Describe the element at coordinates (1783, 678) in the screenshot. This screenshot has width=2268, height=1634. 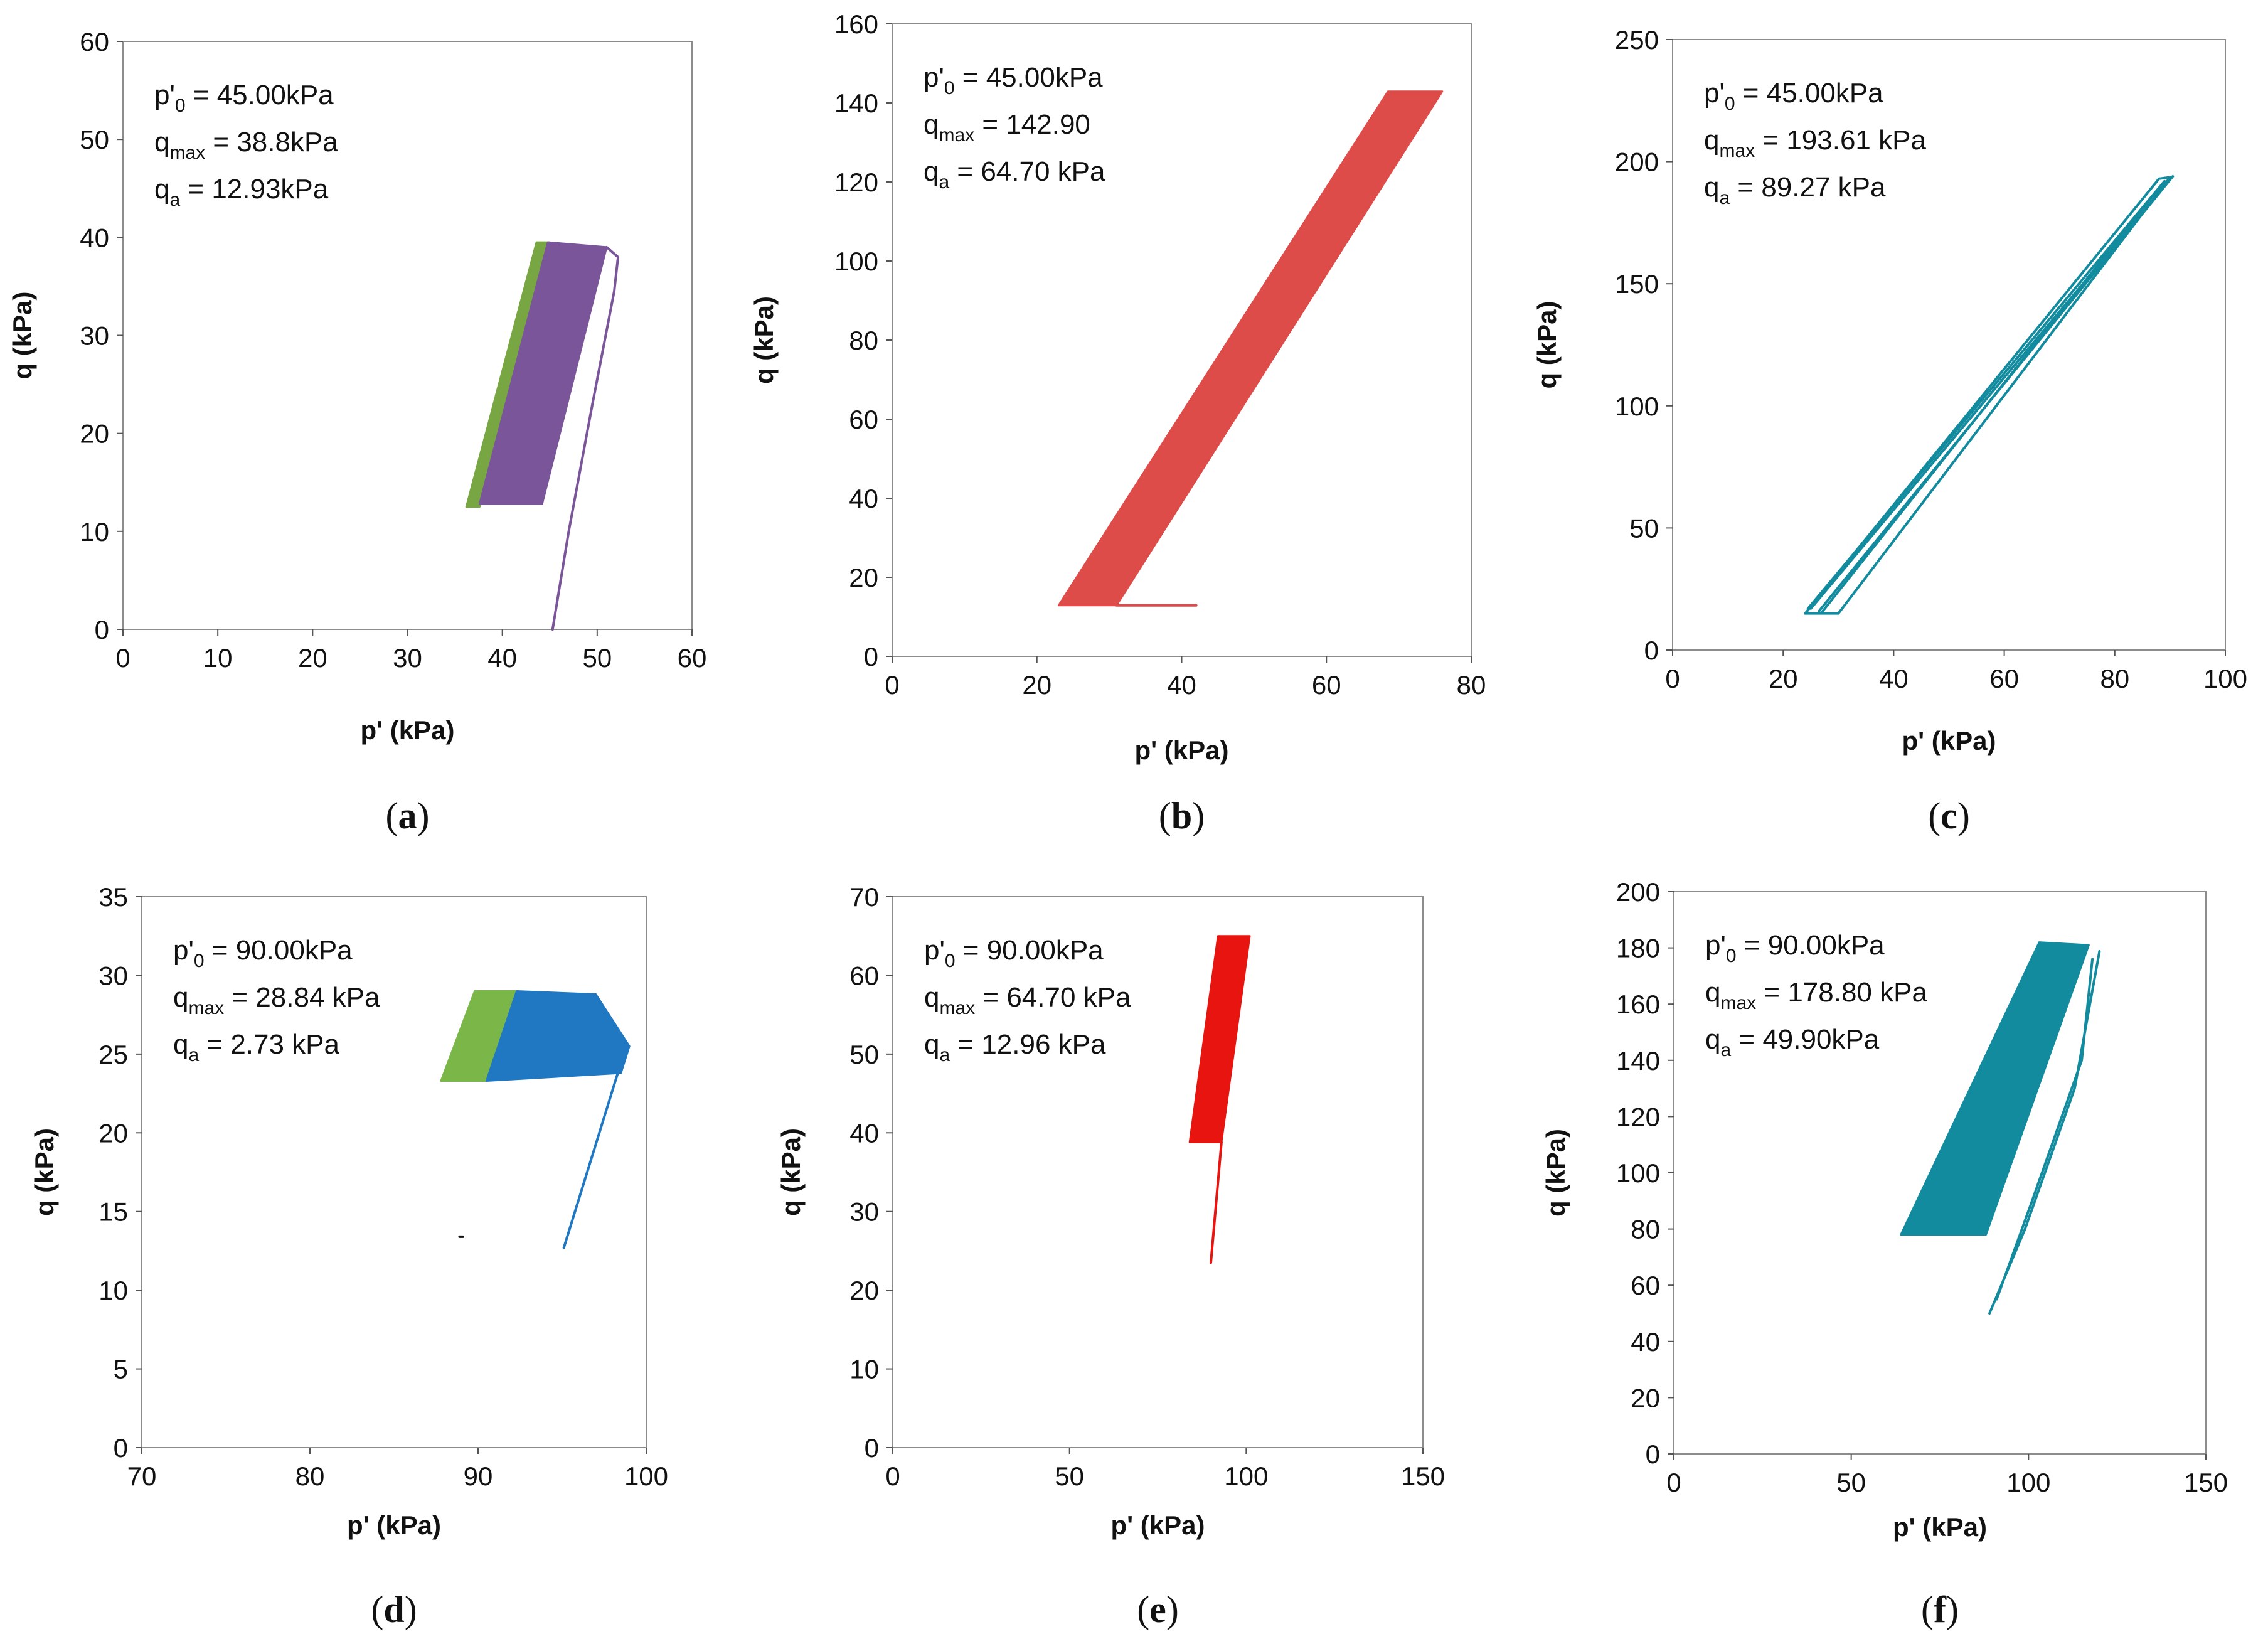
I see `x-tick-label: 20` at that location.